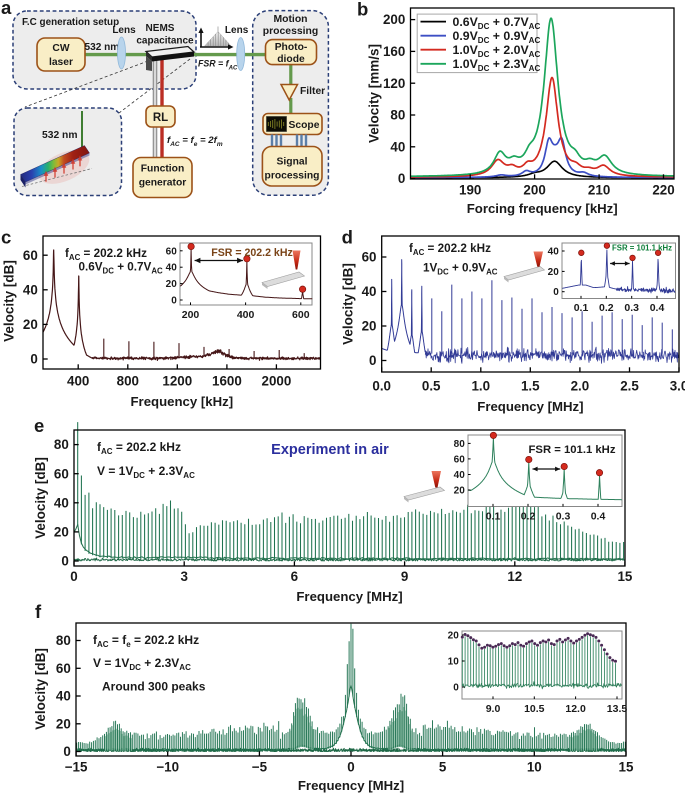 The image size is (685, 795). I want to click on svg-text: 0.9VDC​ + 0.9VAC​, so click(497, 37).